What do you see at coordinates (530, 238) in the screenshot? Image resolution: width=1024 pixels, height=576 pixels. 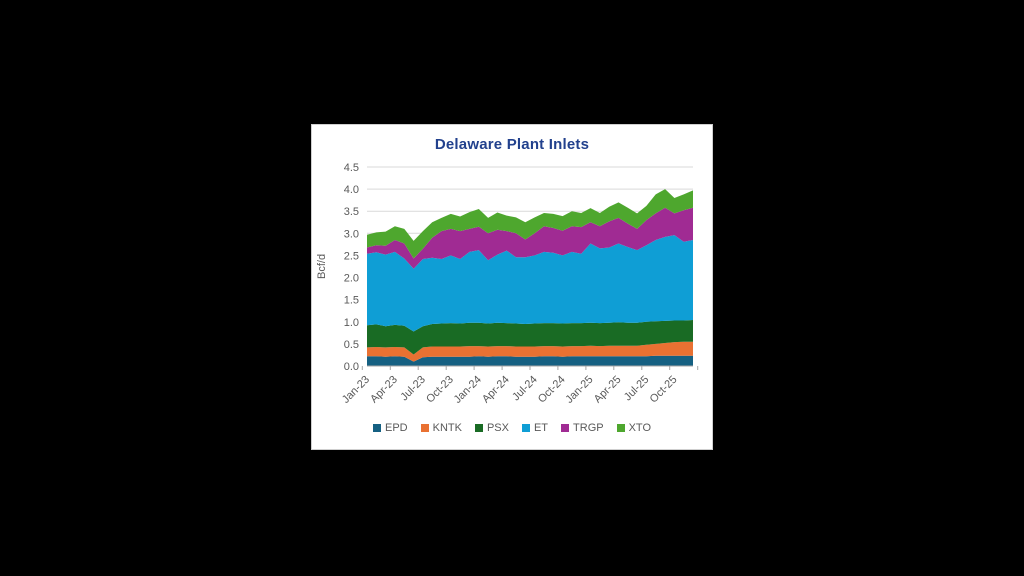 I see `area-TRGP` at bounding box center [530, 238].